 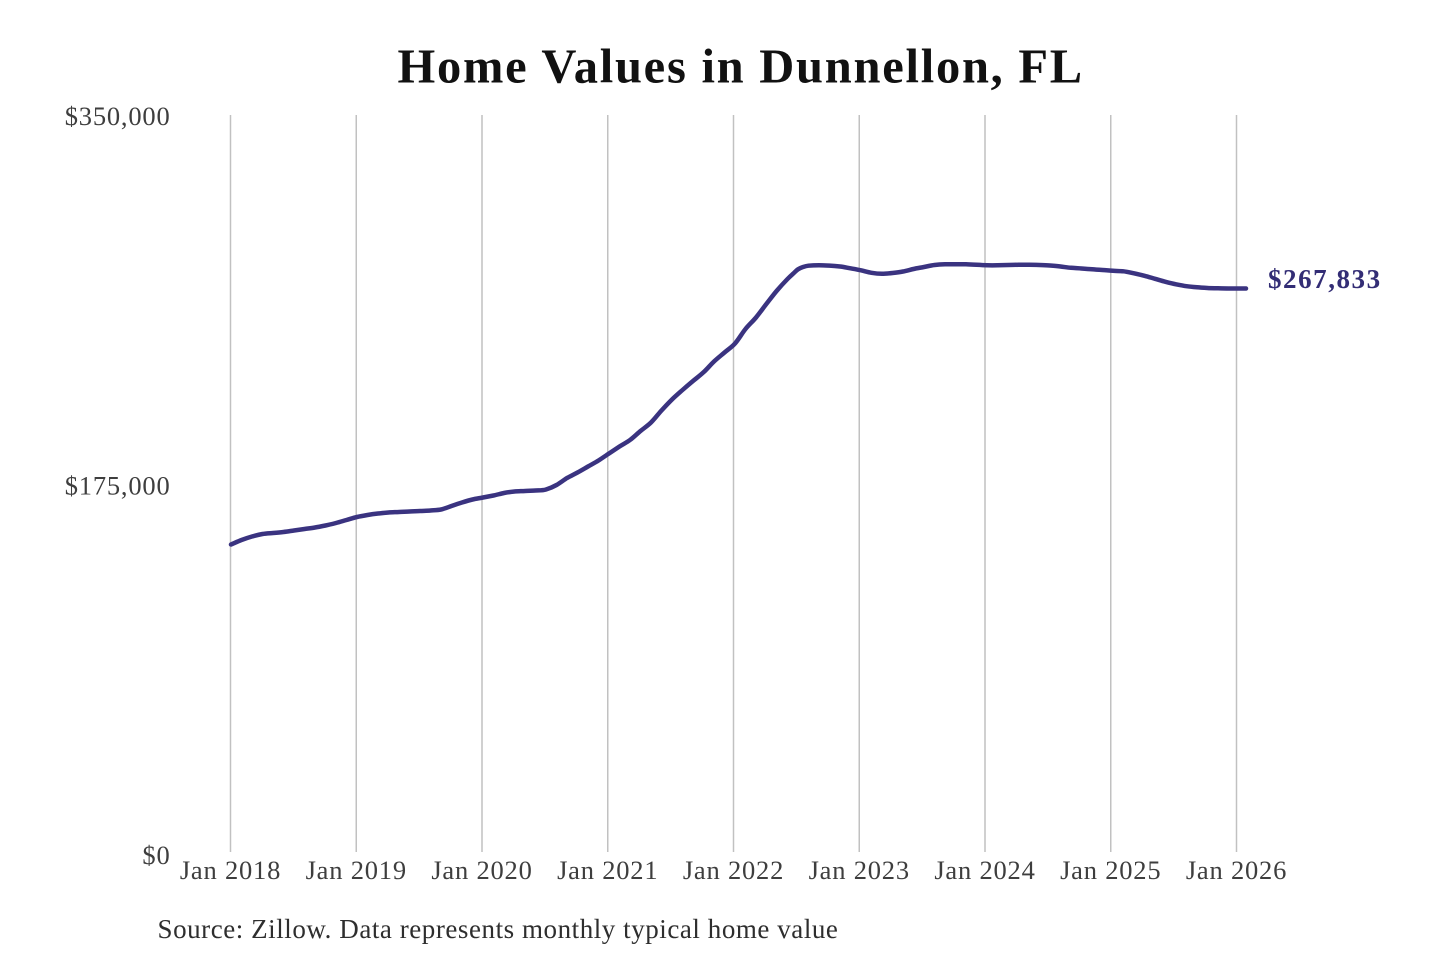 What do you see at coordinates (230, 870) in the screenshot?
I see `svg-text: Jan 2018` at bounding box center [230, 870].